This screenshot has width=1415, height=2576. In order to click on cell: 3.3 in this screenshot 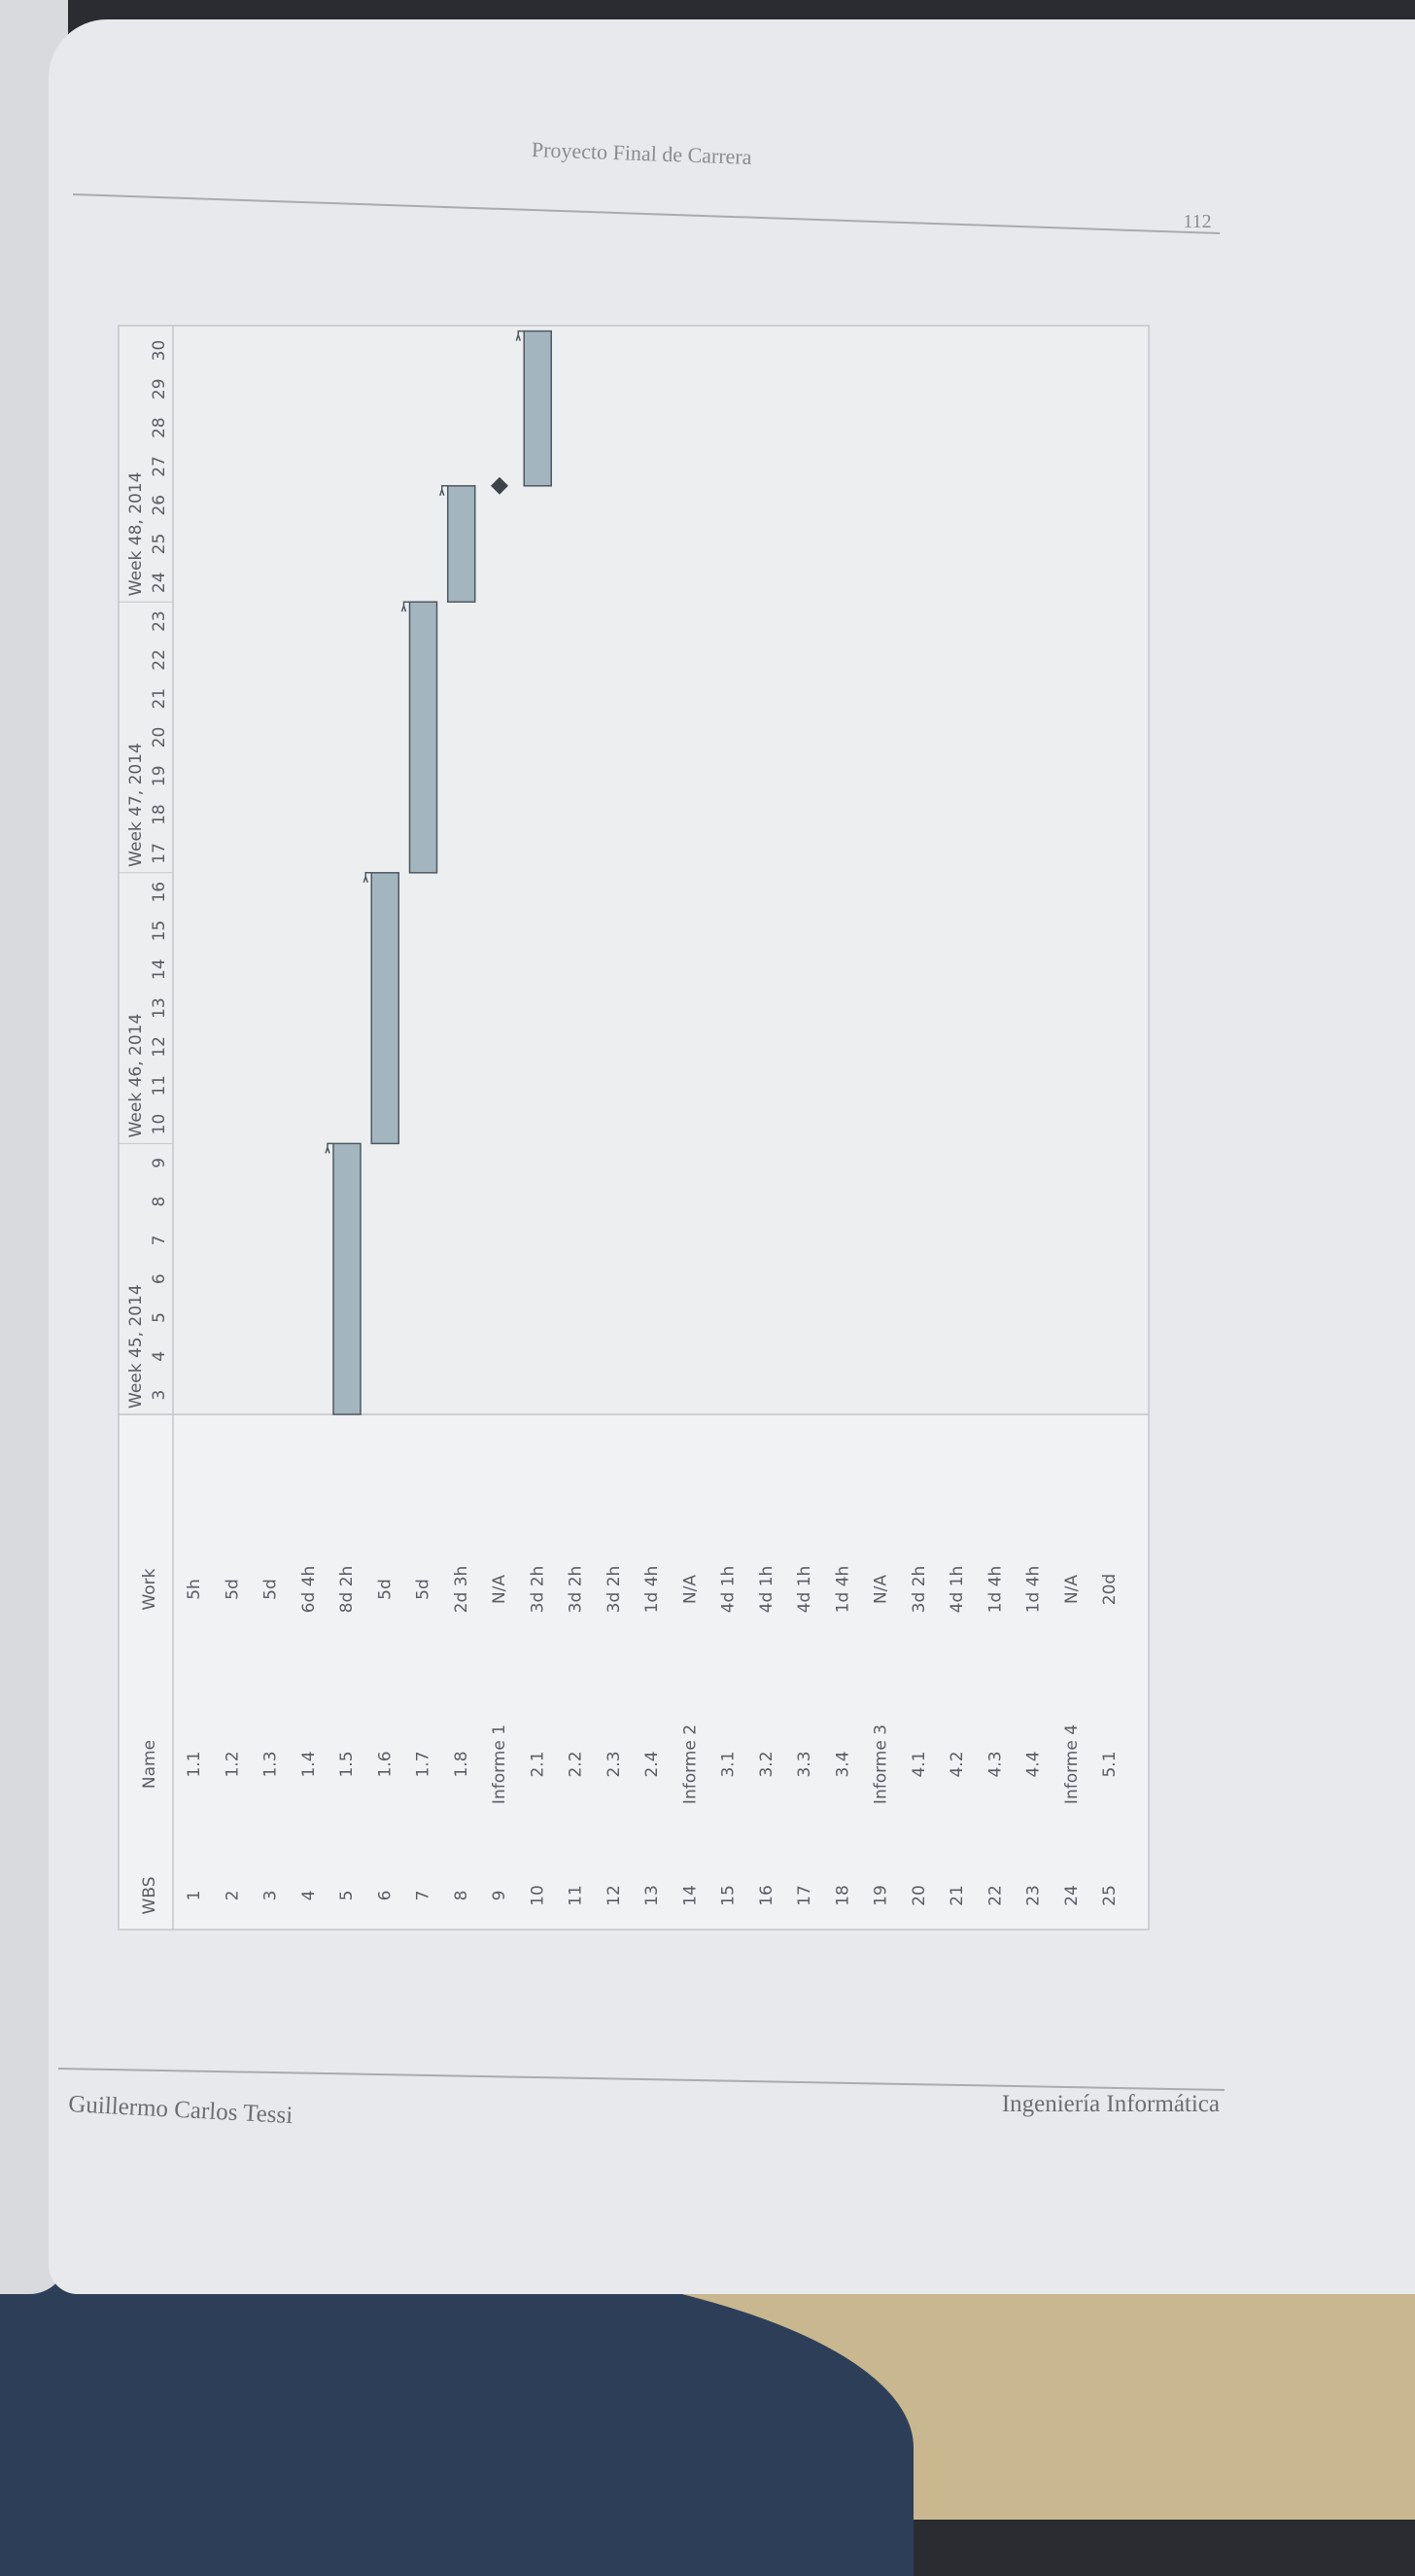, I will do `click(804, 1764)`.